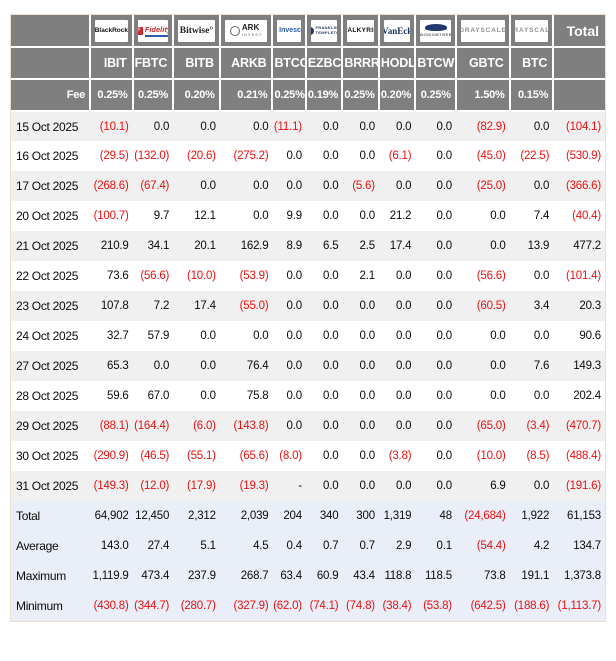  What do you see at coordinates (586, 216) in the screenshot?
I see `value-cell: (40.4)` at bounding box center [586, 216].